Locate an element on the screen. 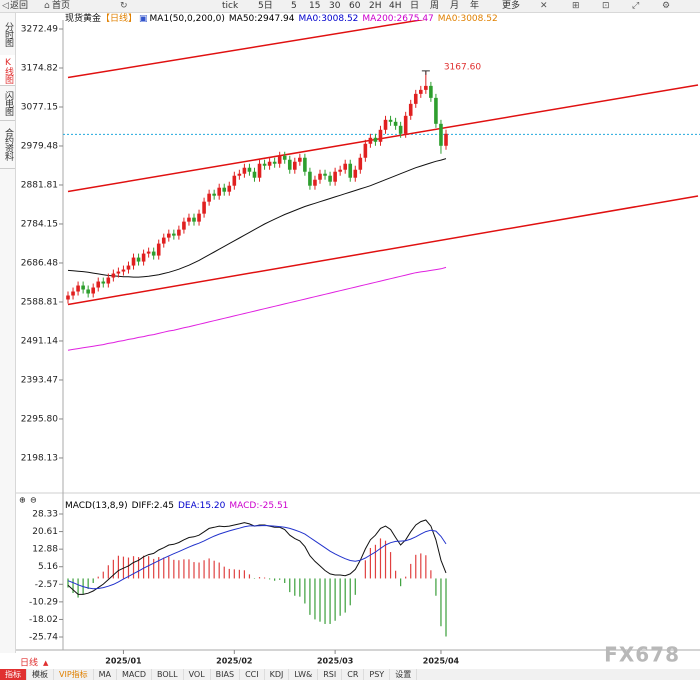  toolbar-button: 更多 is located at coordinates (511, 6).